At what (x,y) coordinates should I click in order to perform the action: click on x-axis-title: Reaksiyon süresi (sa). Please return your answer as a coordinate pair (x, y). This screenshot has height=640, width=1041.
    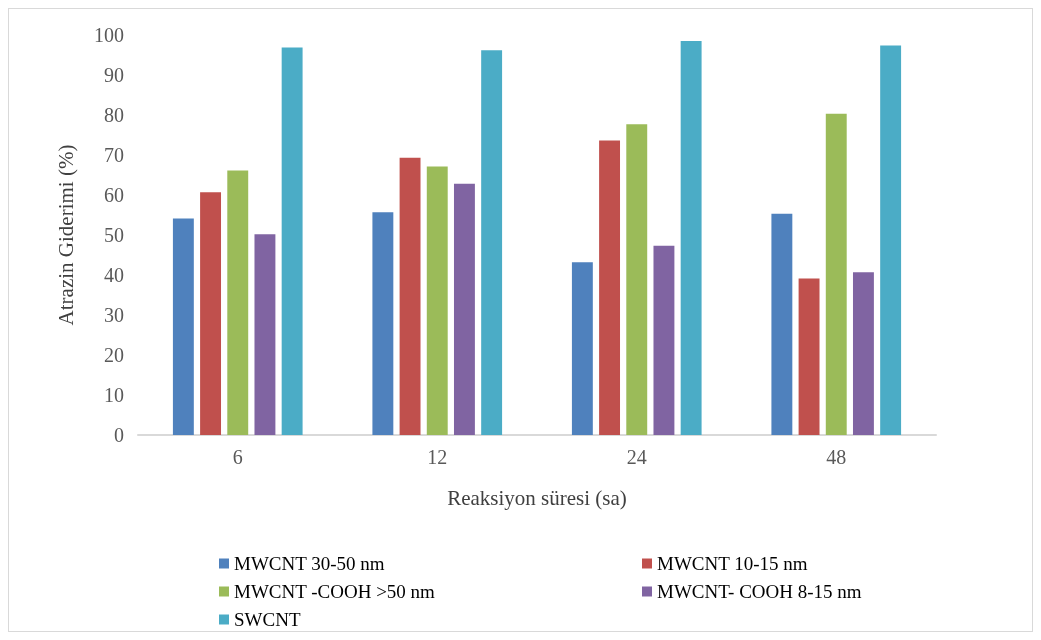
    Looking at the image, I should click on (537, 497).